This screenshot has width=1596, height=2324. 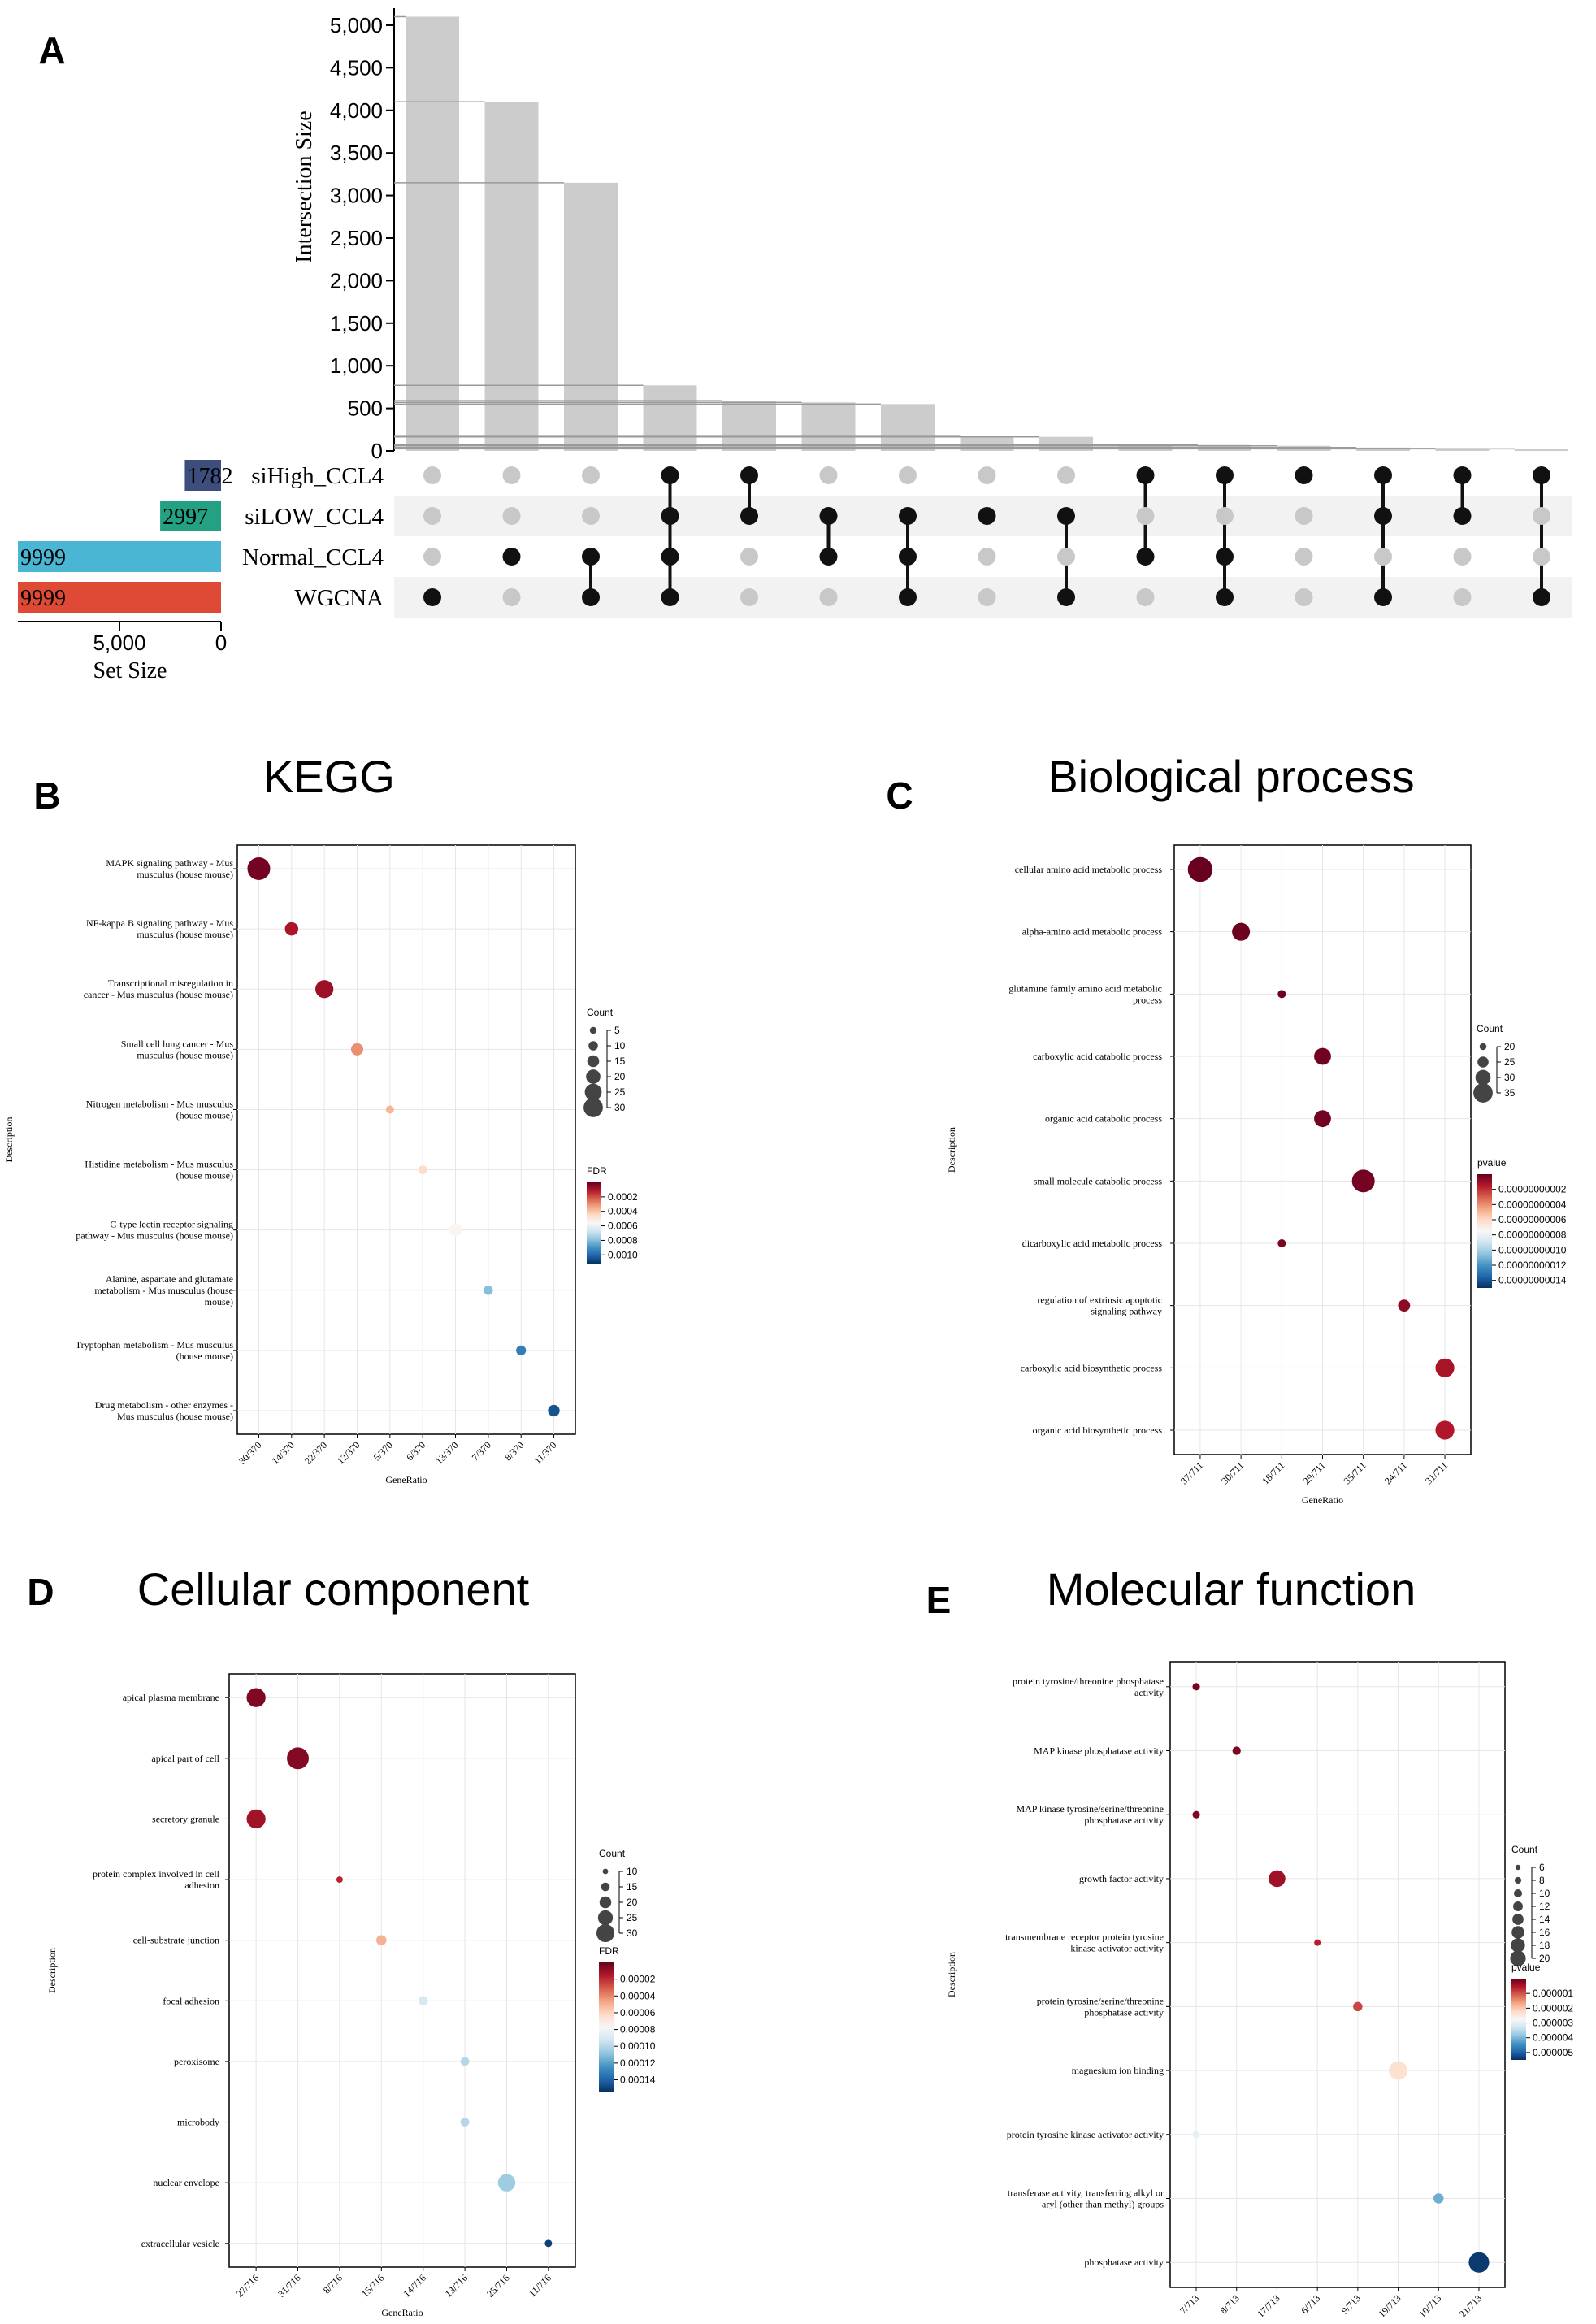 I want to click on panel-letter-a: A, so click(x=51, y=50).